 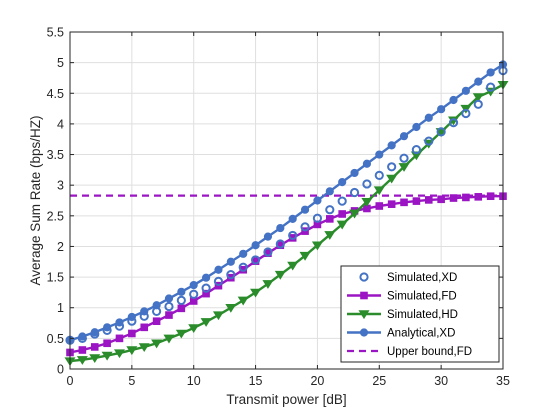 What do you see at coordinates (256, 381) in the screenshot?
I see `x-tick-label: 15` at bounding box center [256, 381].